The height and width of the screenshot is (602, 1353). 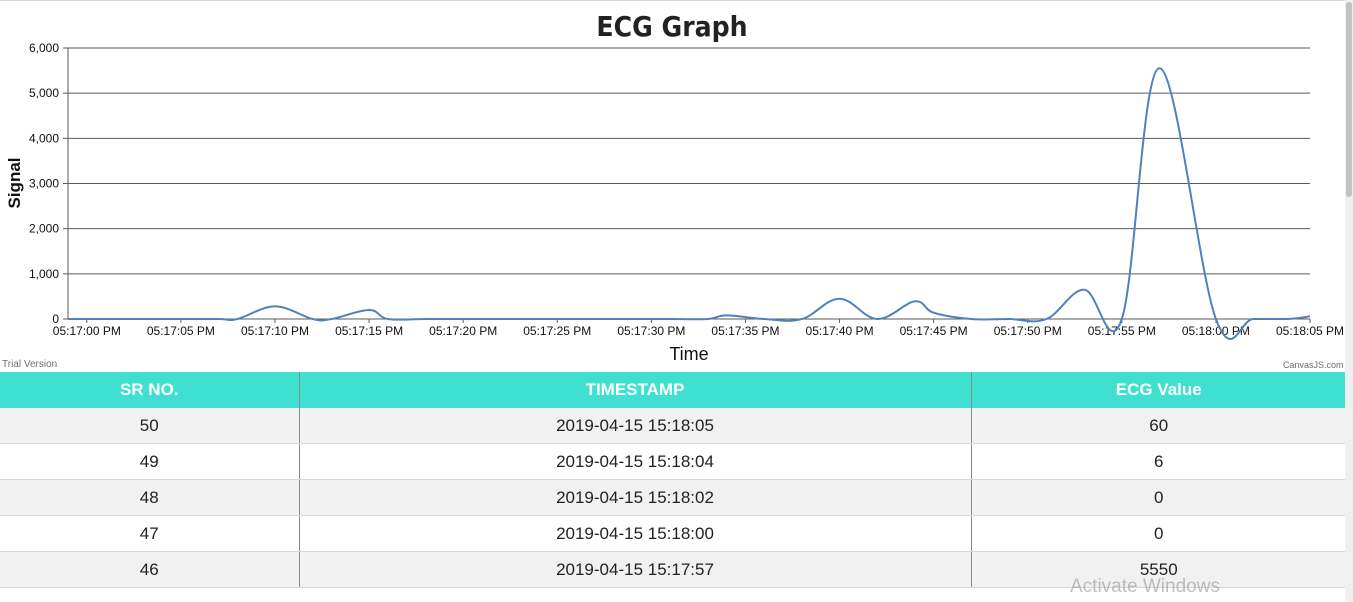 What do you see at coordinates (150, 426) in the screenshot?
I see `cell-sr-no: 50` at bounding box center [150, 426].